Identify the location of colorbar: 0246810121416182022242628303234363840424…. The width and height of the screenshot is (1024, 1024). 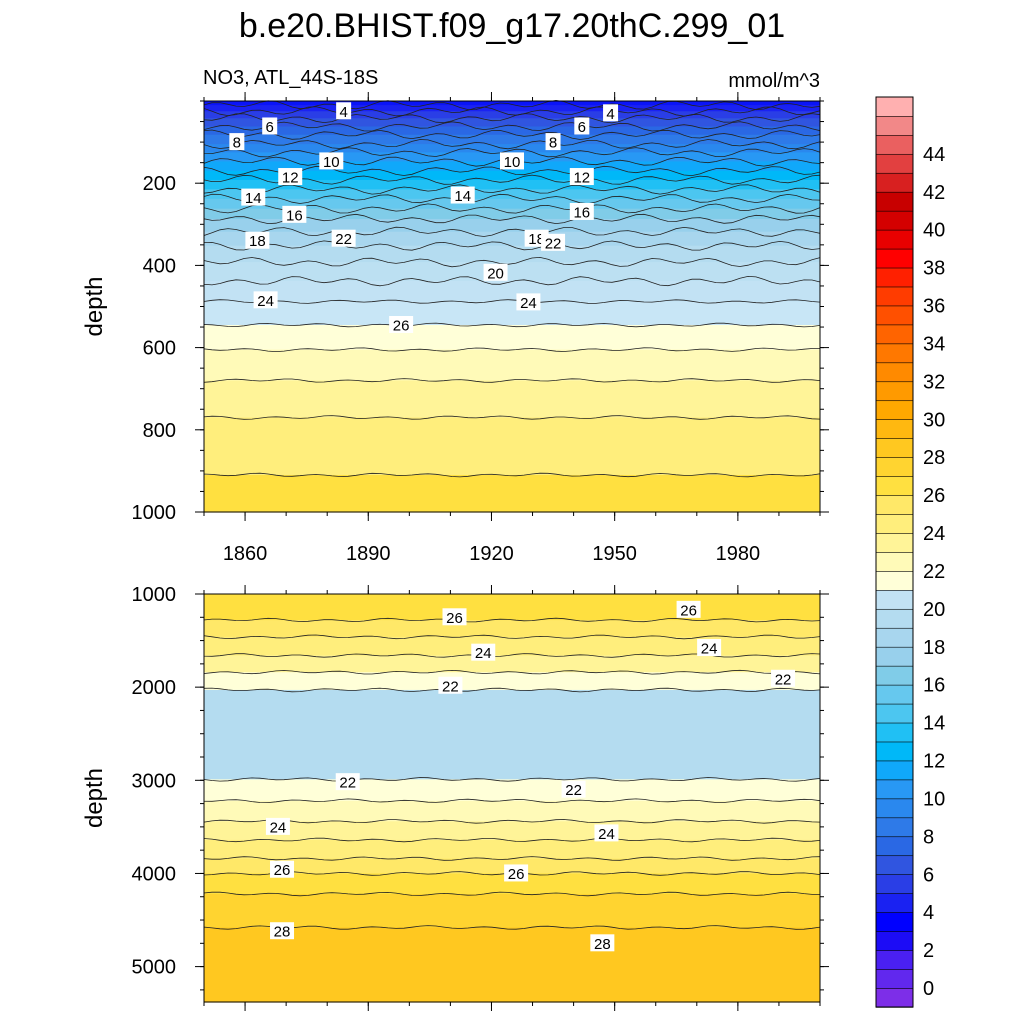
(910, 552).